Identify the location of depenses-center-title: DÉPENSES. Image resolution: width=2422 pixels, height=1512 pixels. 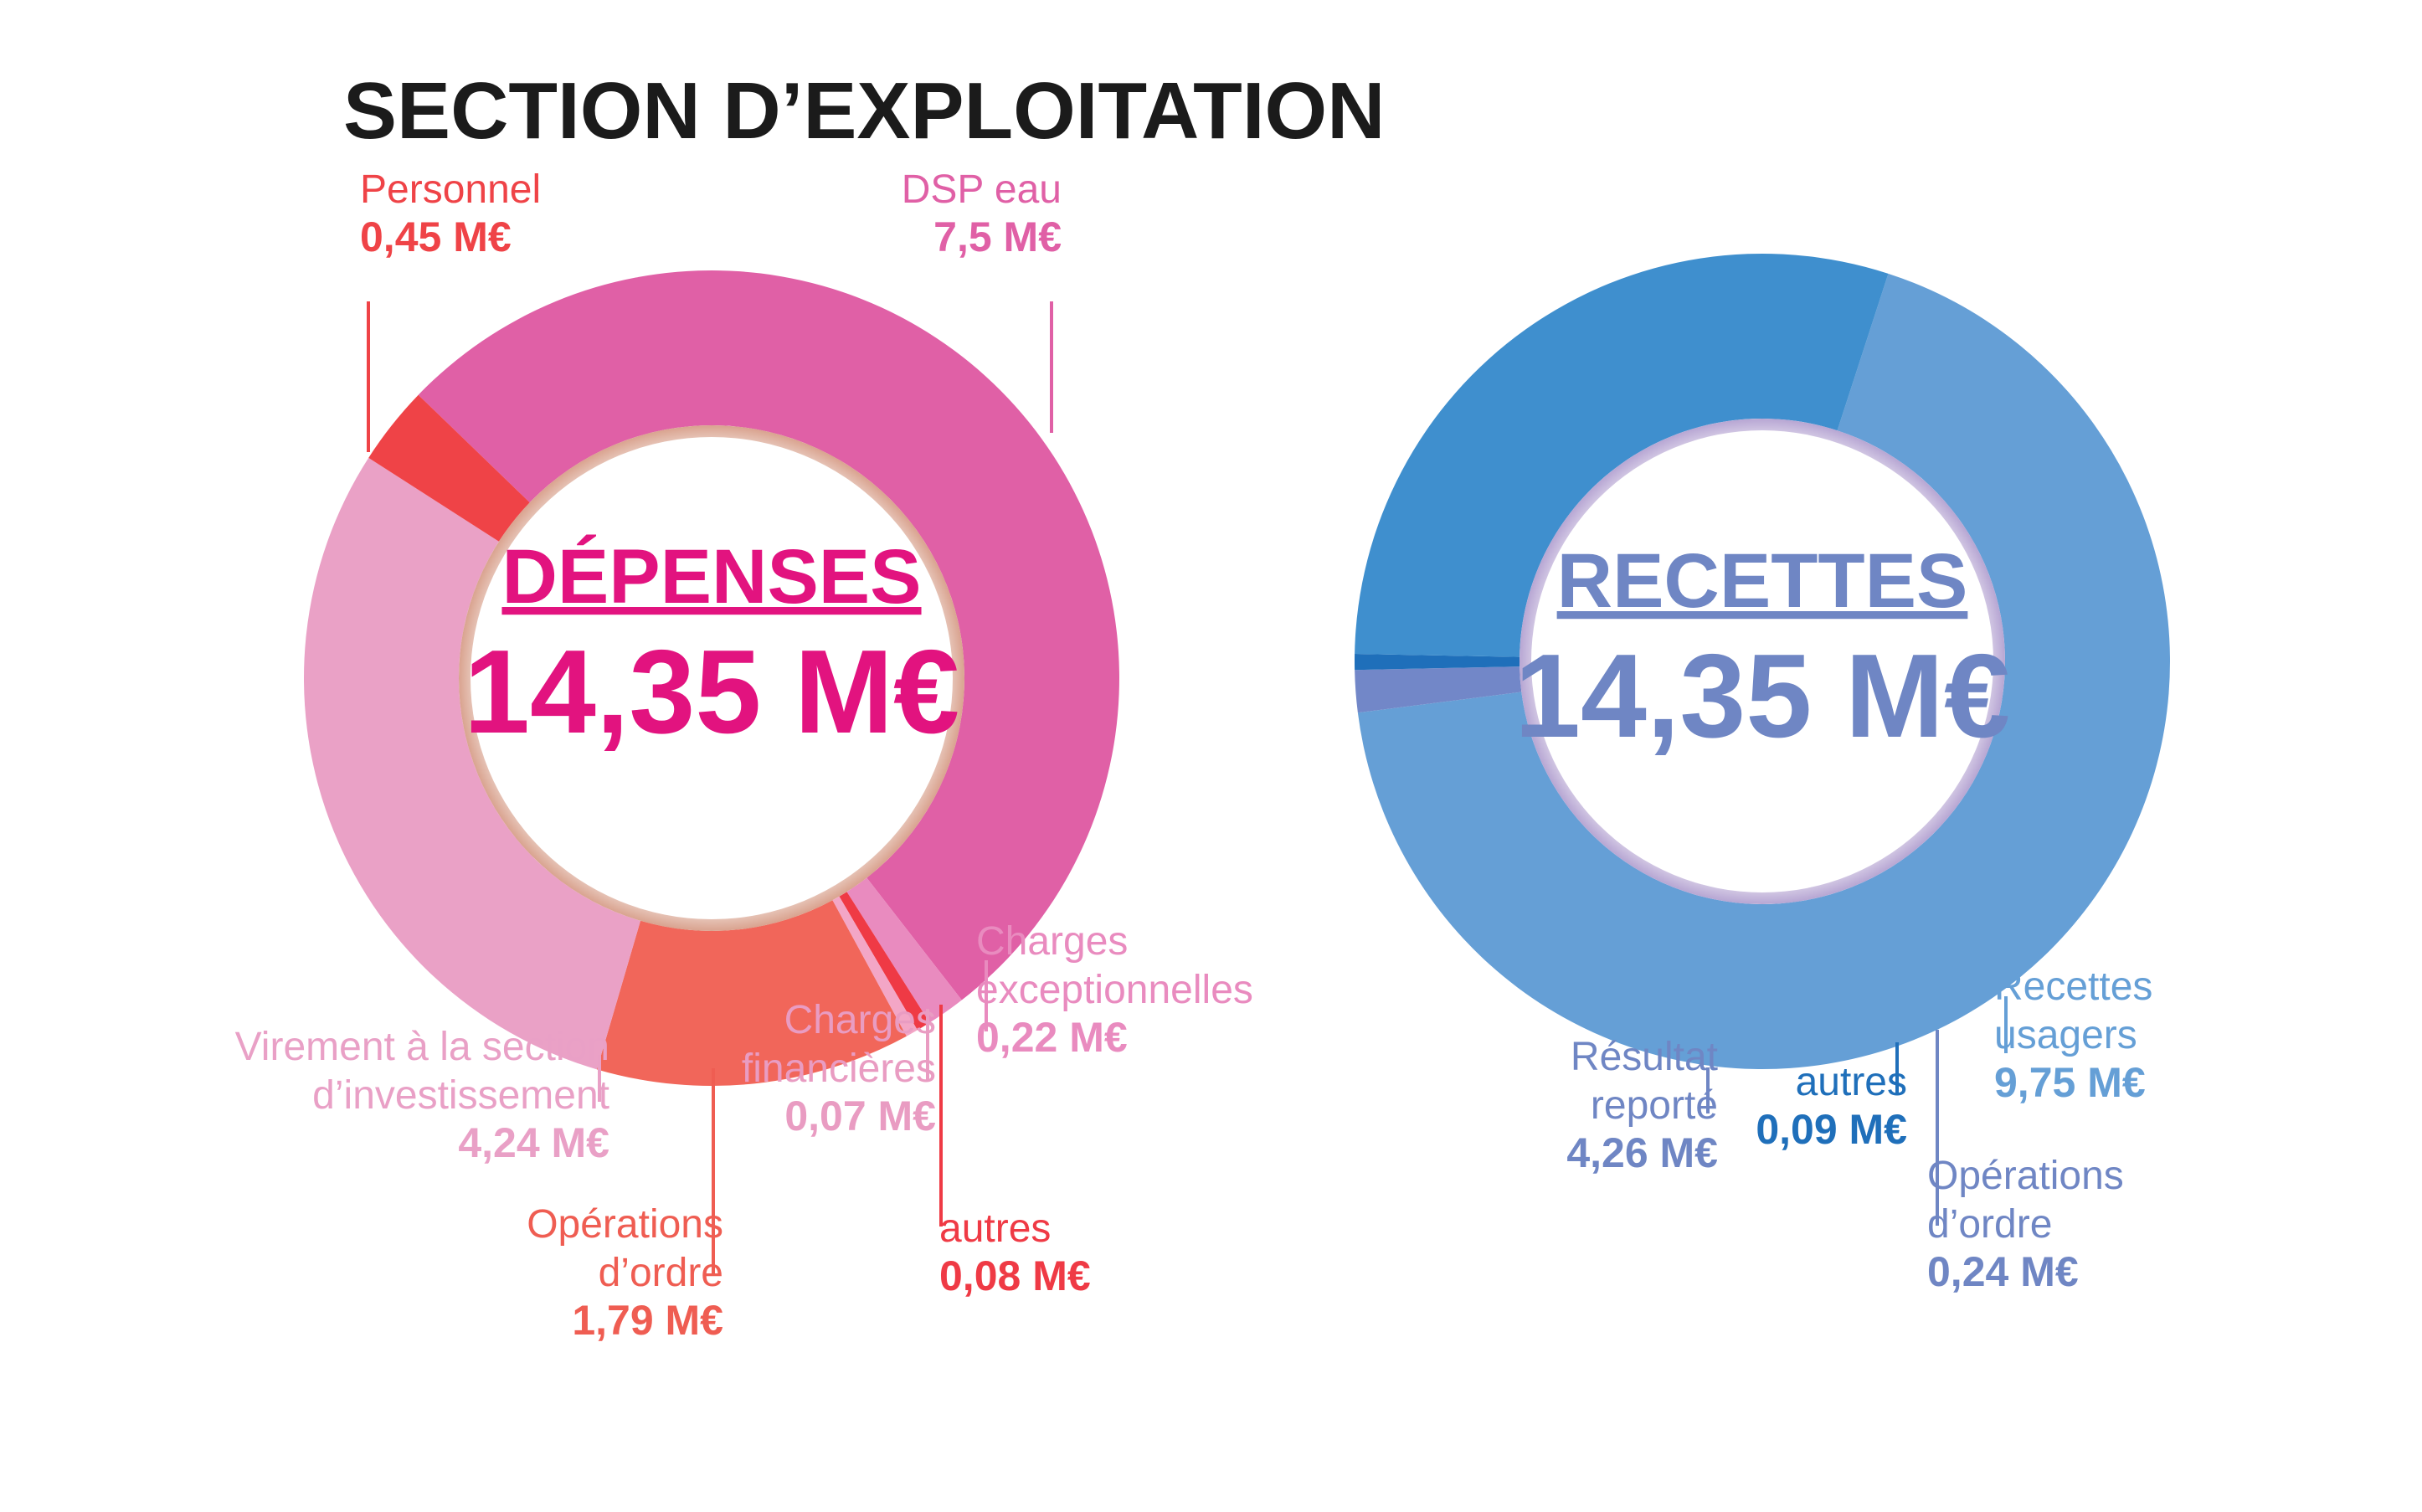
(711, 576).